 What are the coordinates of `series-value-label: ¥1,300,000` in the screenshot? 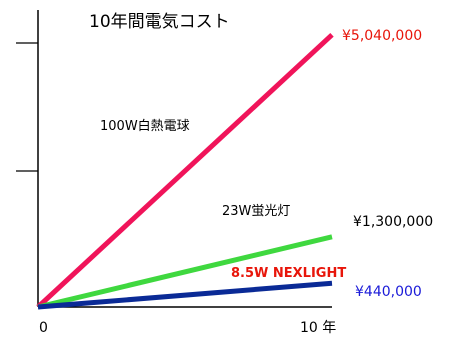 It's located at (393, 222).